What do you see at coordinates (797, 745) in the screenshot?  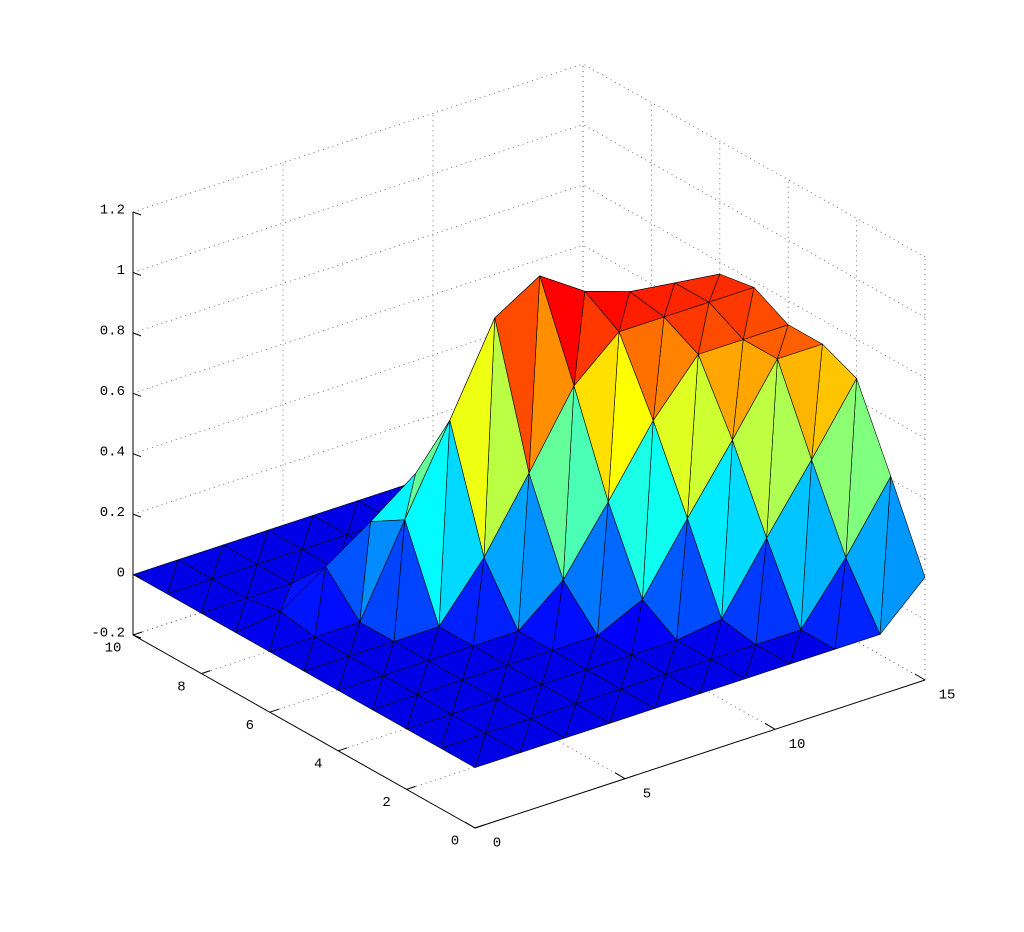 I see `x-tick-label: 10` at bounding box center [797, 745].